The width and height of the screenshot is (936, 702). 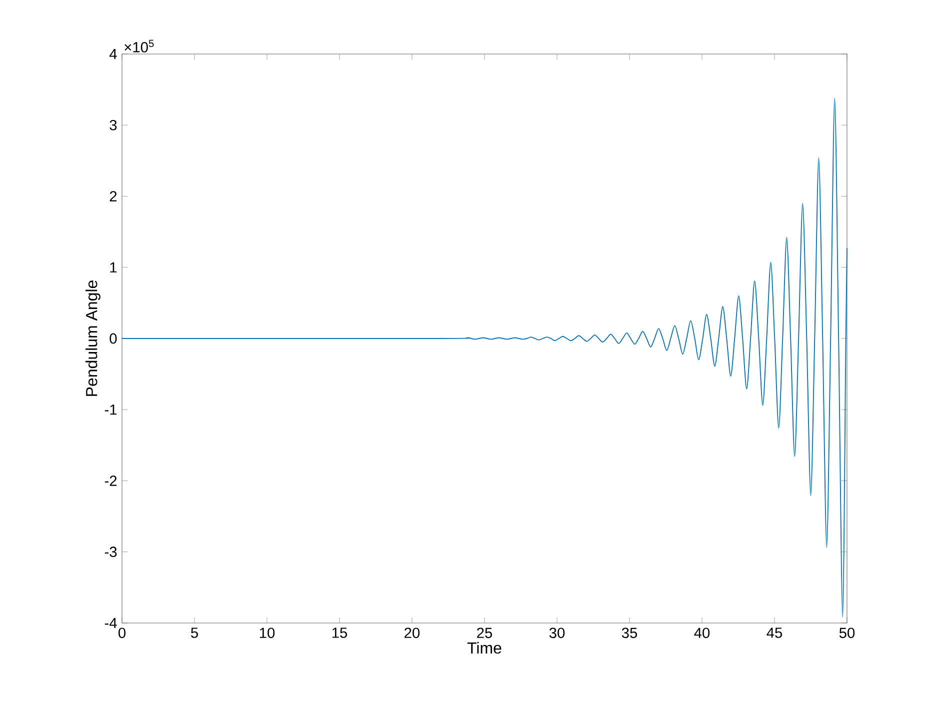 I want to click on y-axis-title: Pendulum Angle, so click(x=93, y=338).